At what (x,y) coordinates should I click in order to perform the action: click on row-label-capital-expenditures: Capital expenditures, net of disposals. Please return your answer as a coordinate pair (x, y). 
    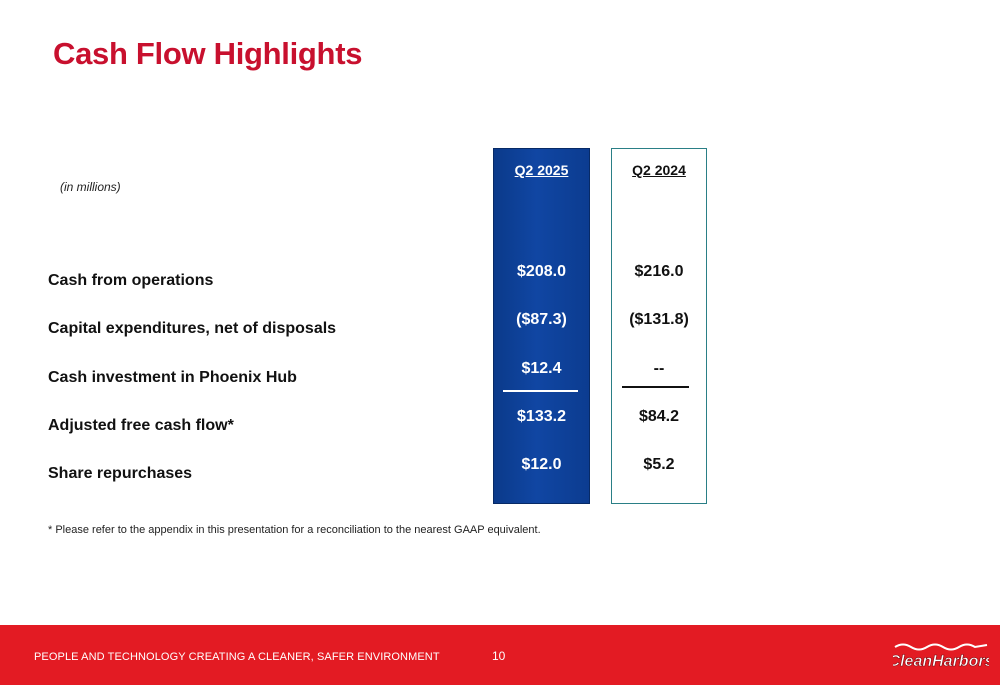
    Looking at the image, I should click on (192, 328).